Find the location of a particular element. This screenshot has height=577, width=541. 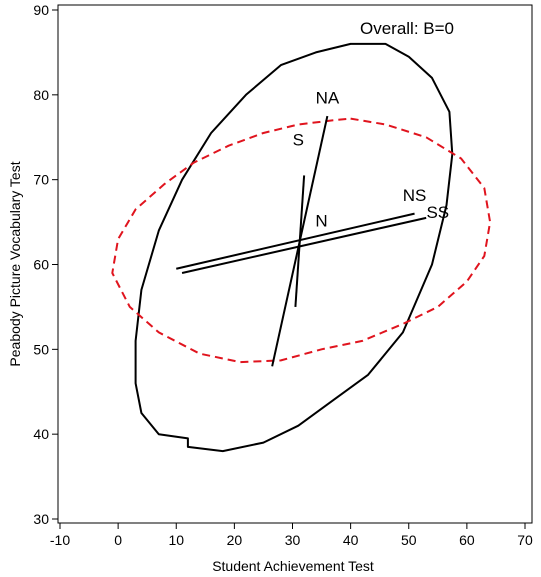

y-tick-label: 70 is located at coordinates (41, 180).